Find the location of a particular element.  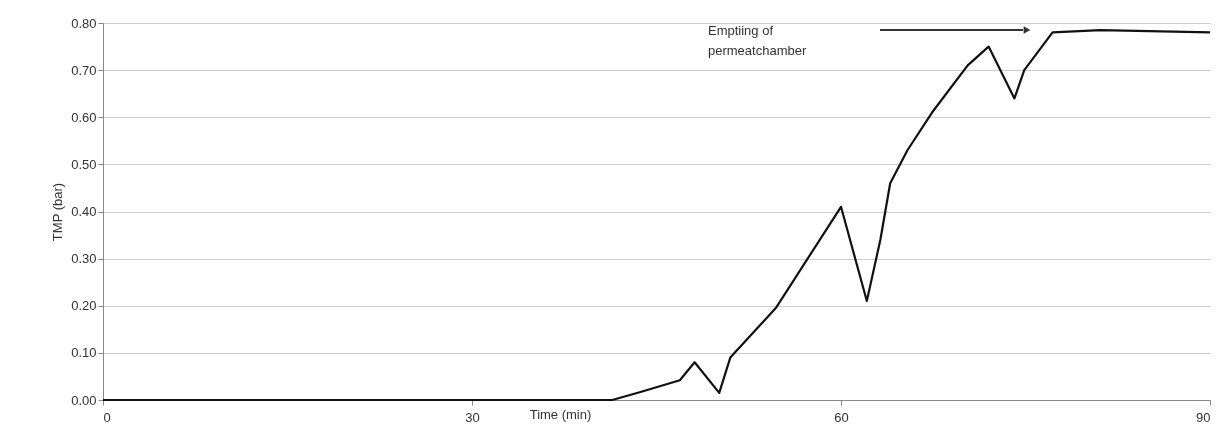

y-tick-label: 0.60 is located at coordinates (84, 117).